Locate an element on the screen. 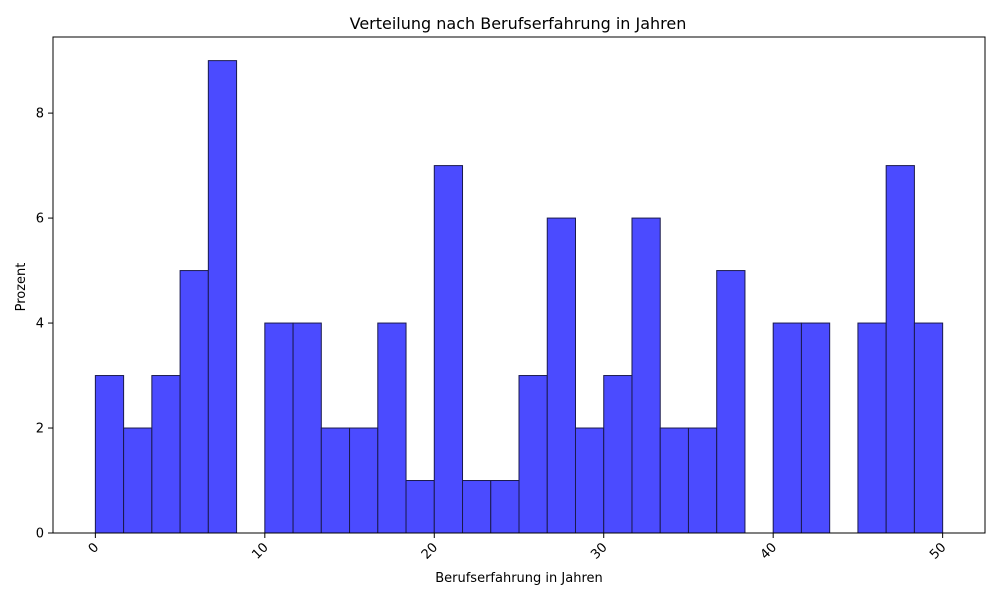 This screenshot has width=1000, height=600. y-tick-label: 6 is located at coordinates (40, 219).